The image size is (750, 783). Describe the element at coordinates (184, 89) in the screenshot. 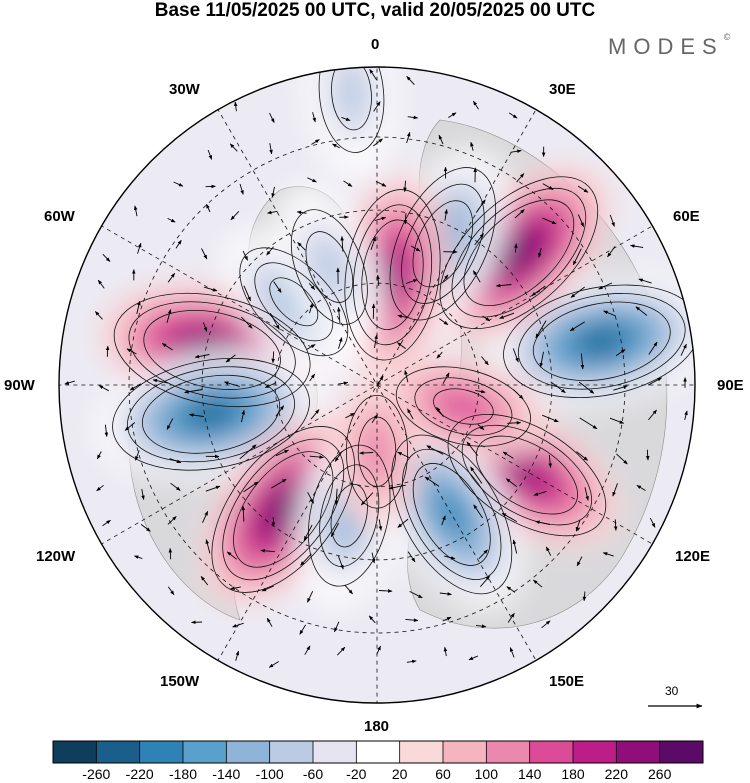

I see `lon-label-30w: 30W` at that location.